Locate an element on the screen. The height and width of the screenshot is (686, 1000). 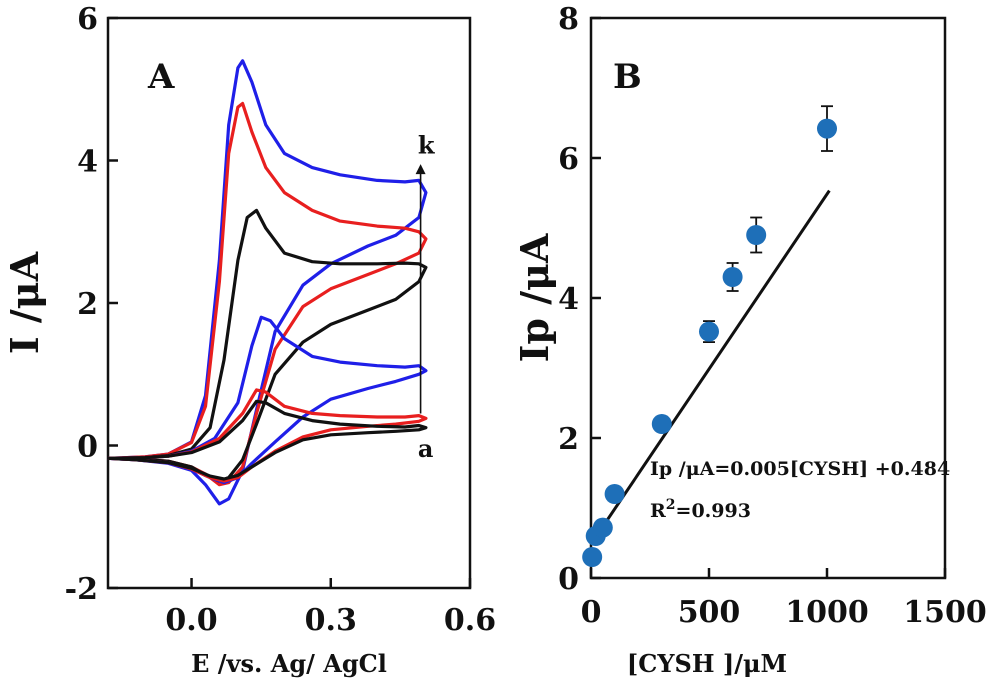
fit-line is located at coordinates (710, 367).